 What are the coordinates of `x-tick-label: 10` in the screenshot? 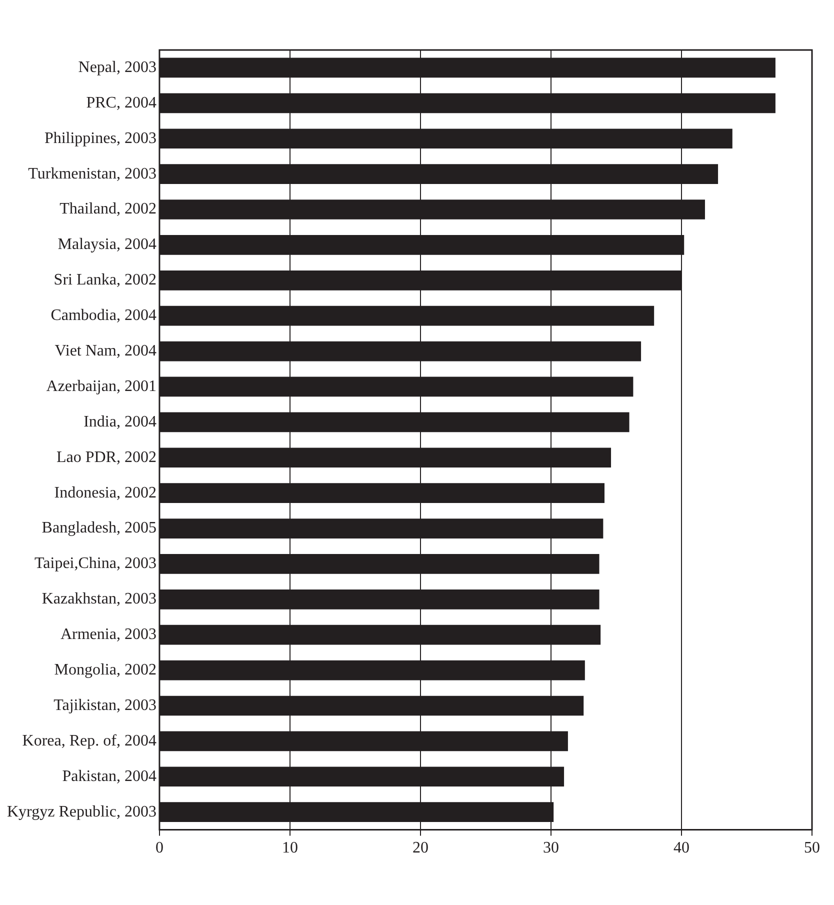 It's located at (290, 848).